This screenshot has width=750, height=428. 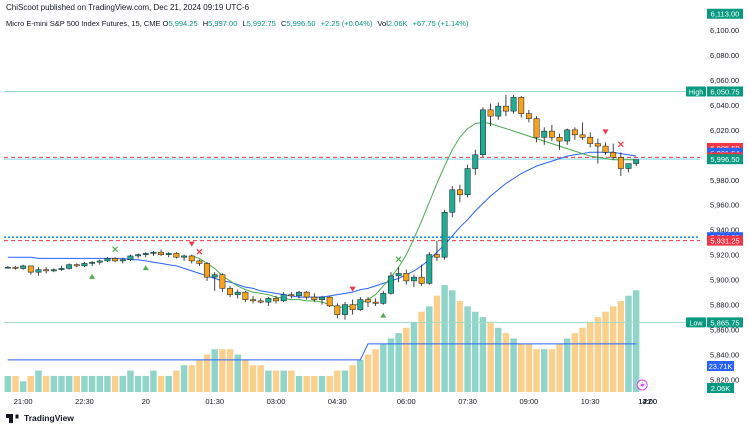 What do you see at coordinates (642, 385) in the screenshot?
I see `lightning-bolt-icon` at bounding box center [642, 385].